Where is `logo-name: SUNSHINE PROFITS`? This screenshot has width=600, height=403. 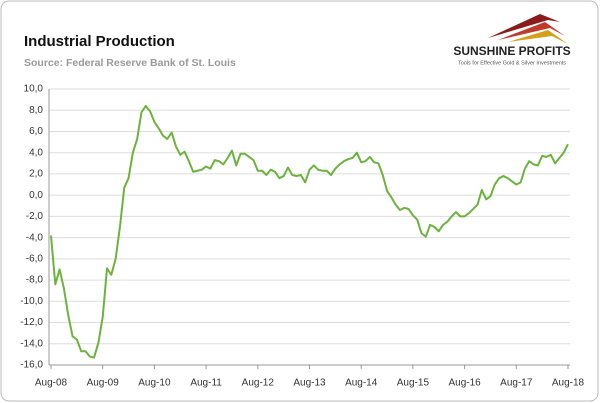 logo-name: SUNSHINE PROFITS is located at coordinates (511, 51).